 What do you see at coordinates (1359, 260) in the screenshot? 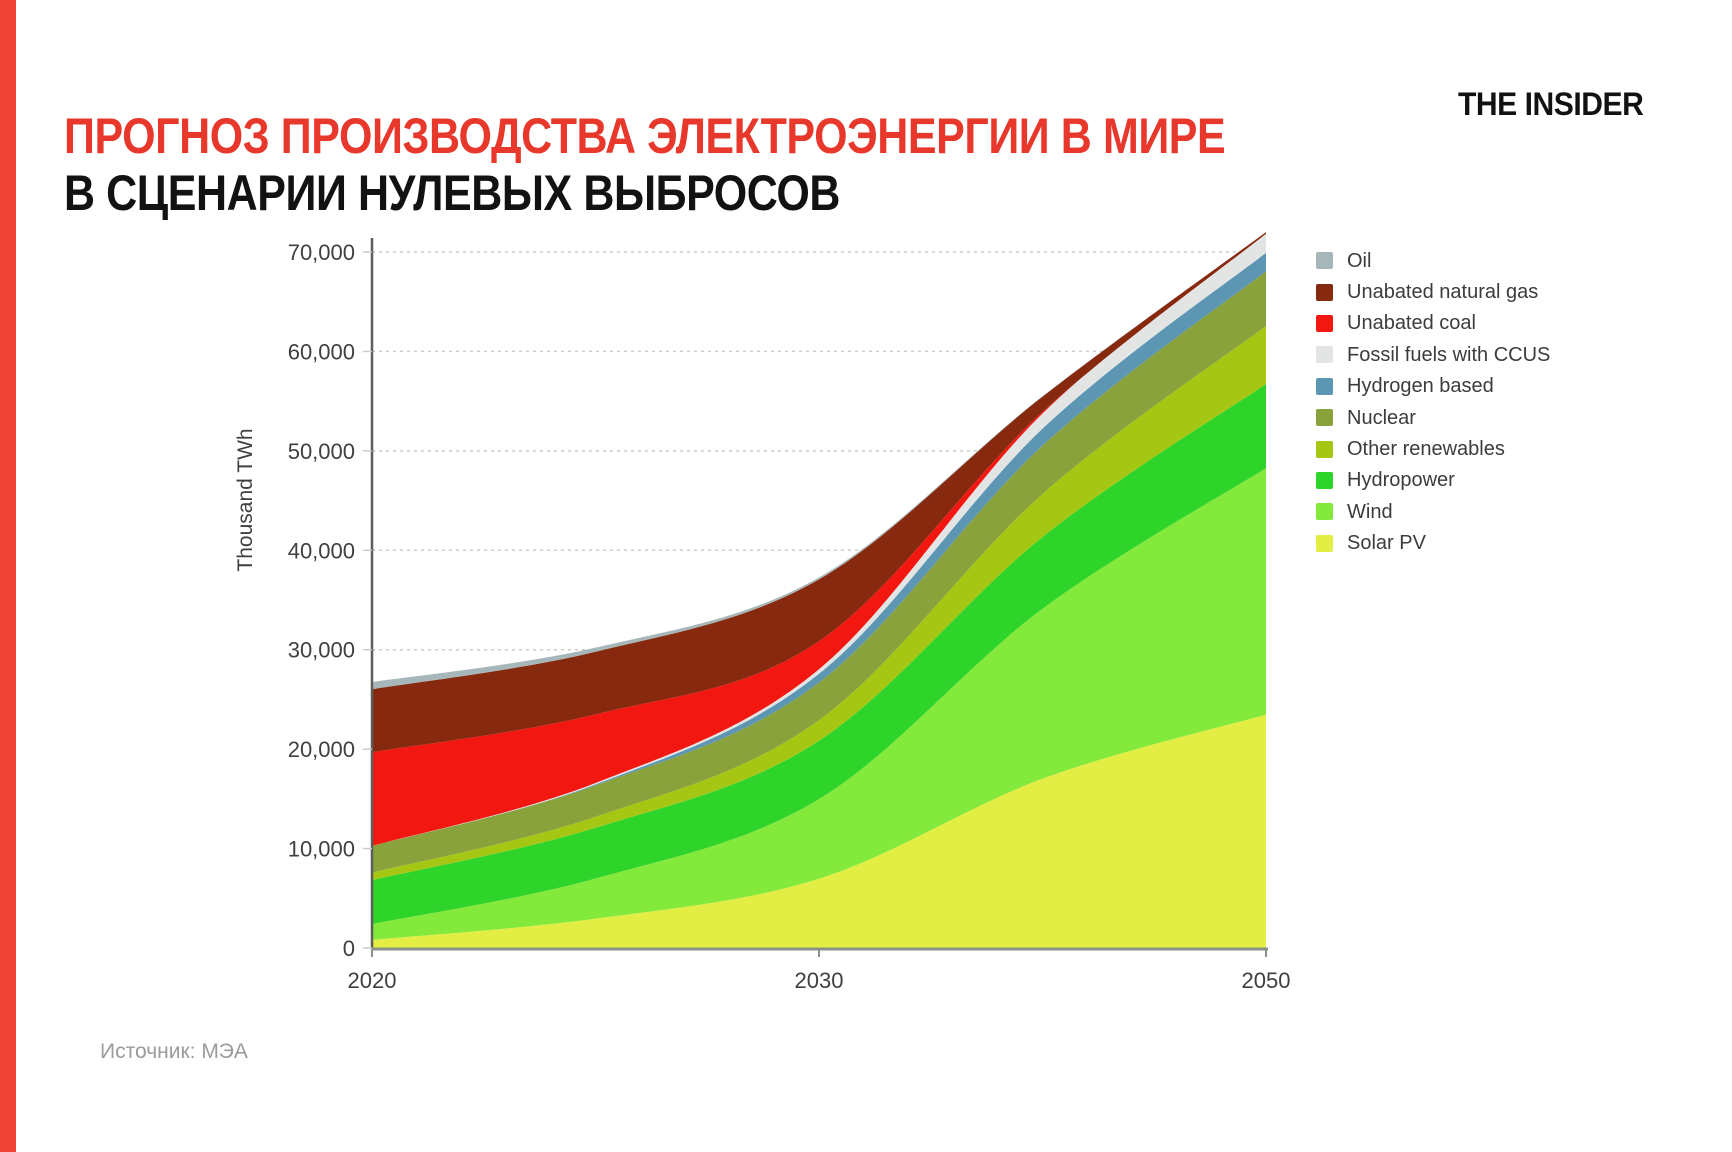
I see `legend-label: Oil` at bounding box center [1359, 260].